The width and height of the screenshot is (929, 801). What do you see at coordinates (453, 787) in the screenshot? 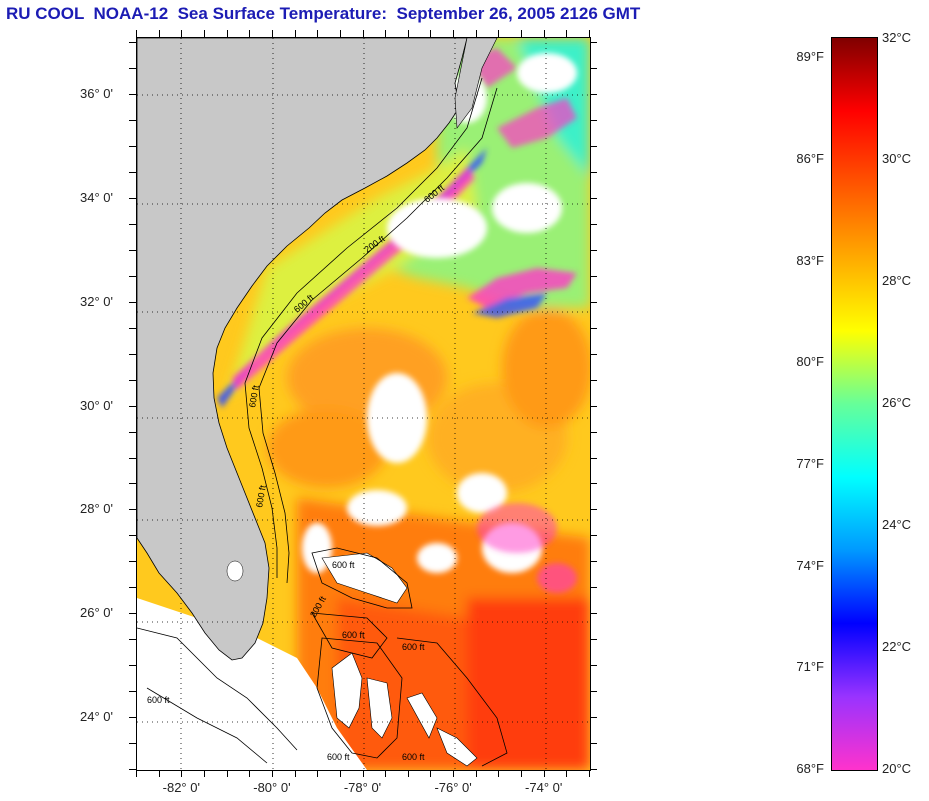
I see `longitude-label: -76° 0'` at bounding box center [453, 787].